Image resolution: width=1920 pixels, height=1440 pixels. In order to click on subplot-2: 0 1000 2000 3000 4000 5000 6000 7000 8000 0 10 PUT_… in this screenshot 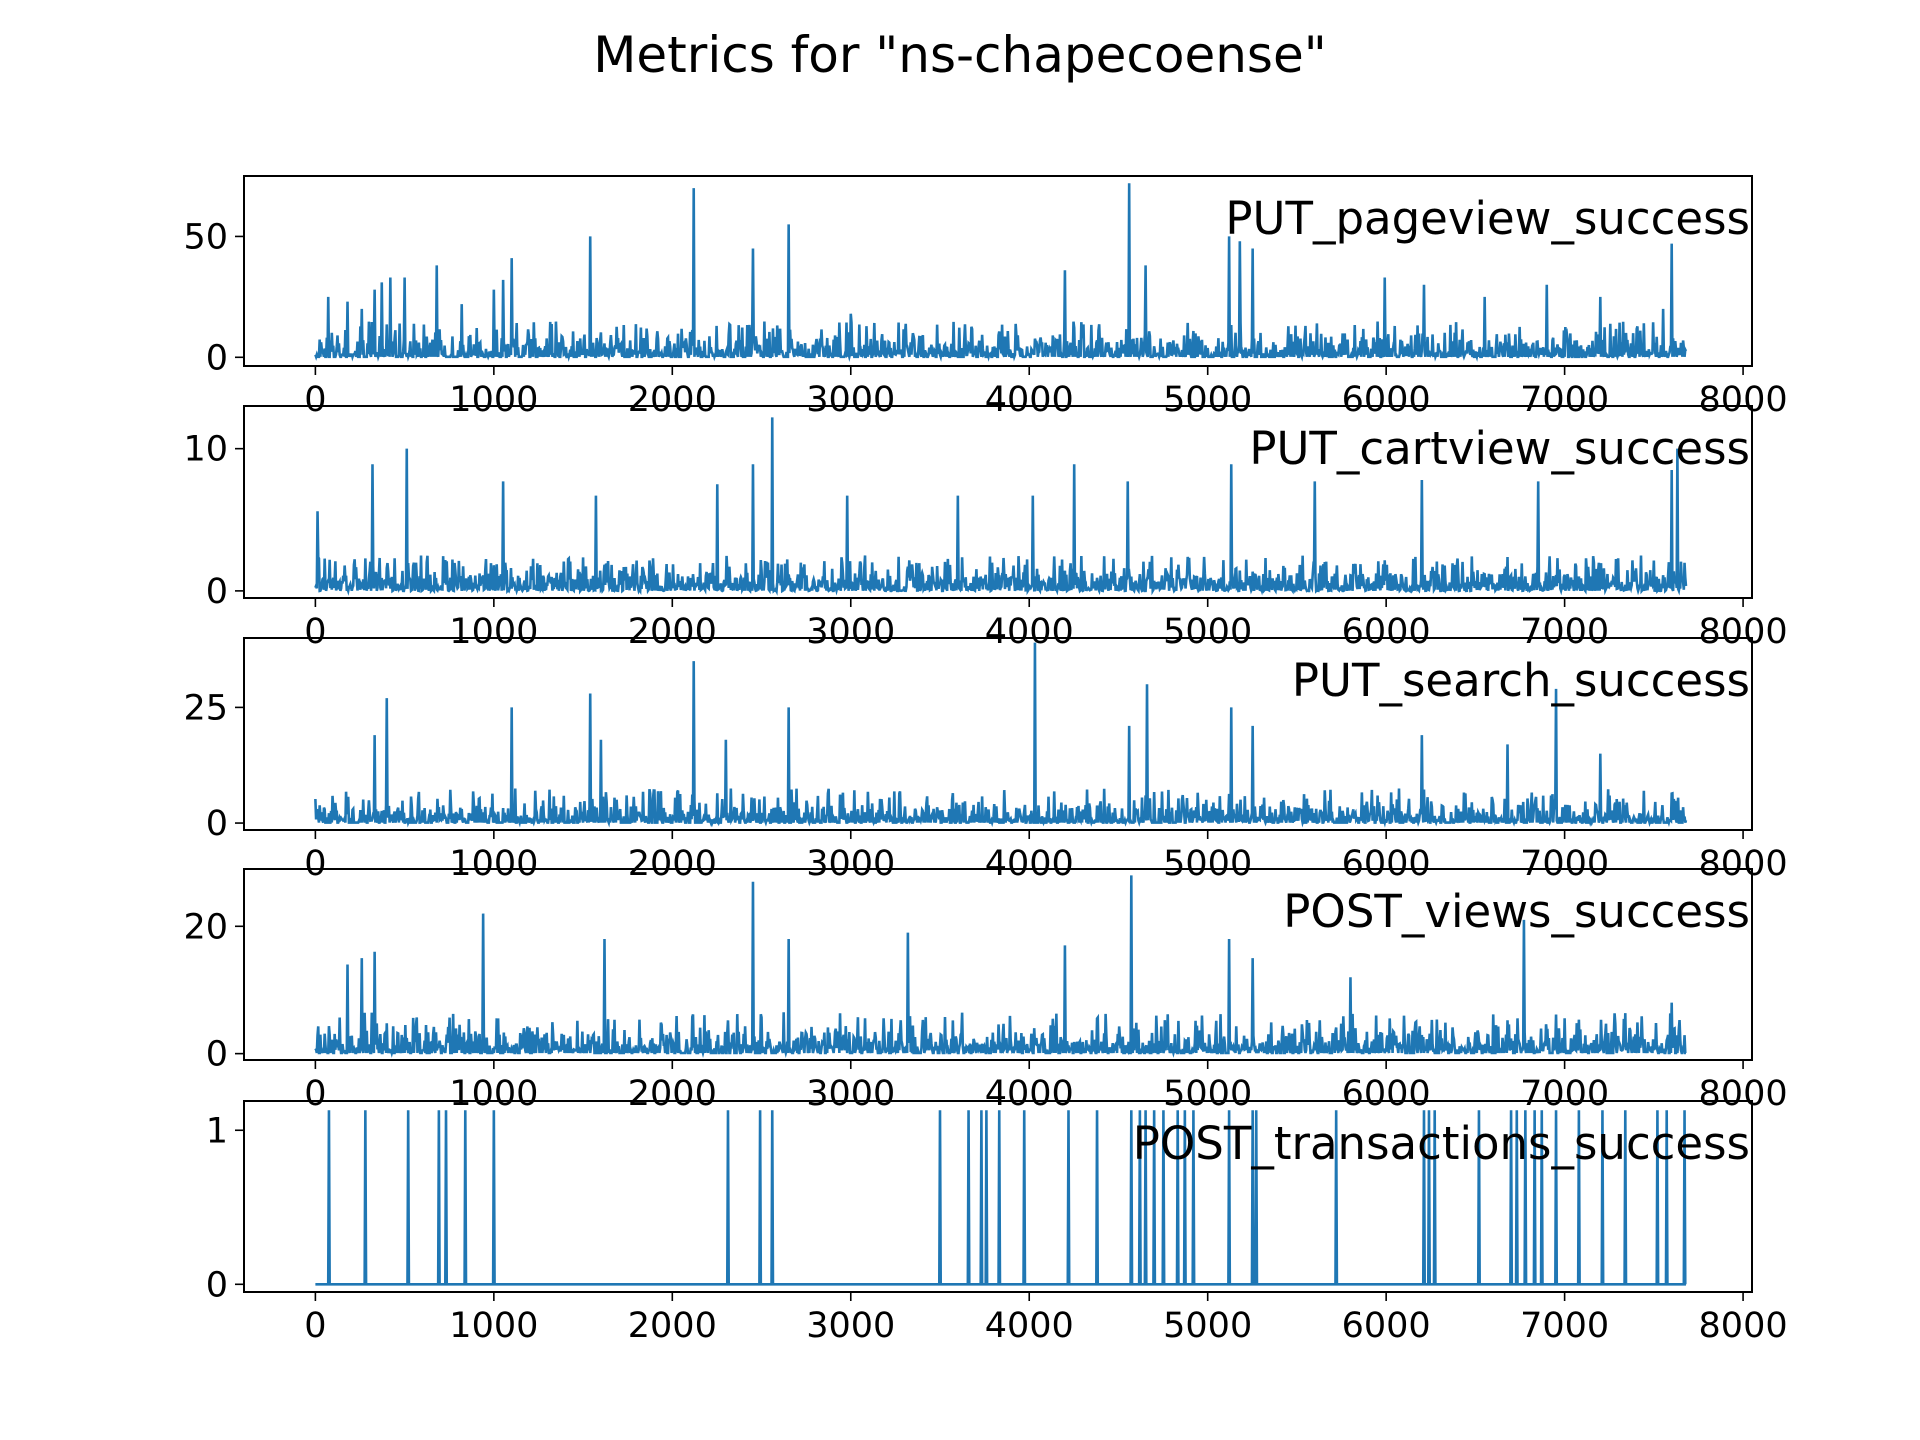, I will do `click(985, 528)`.